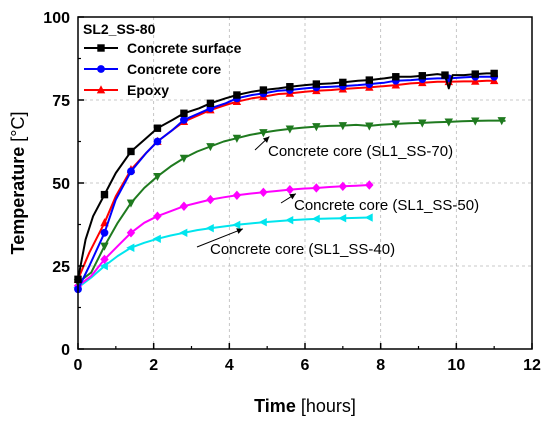  I want to click on y-tick-label: 50, so click(61, 184).